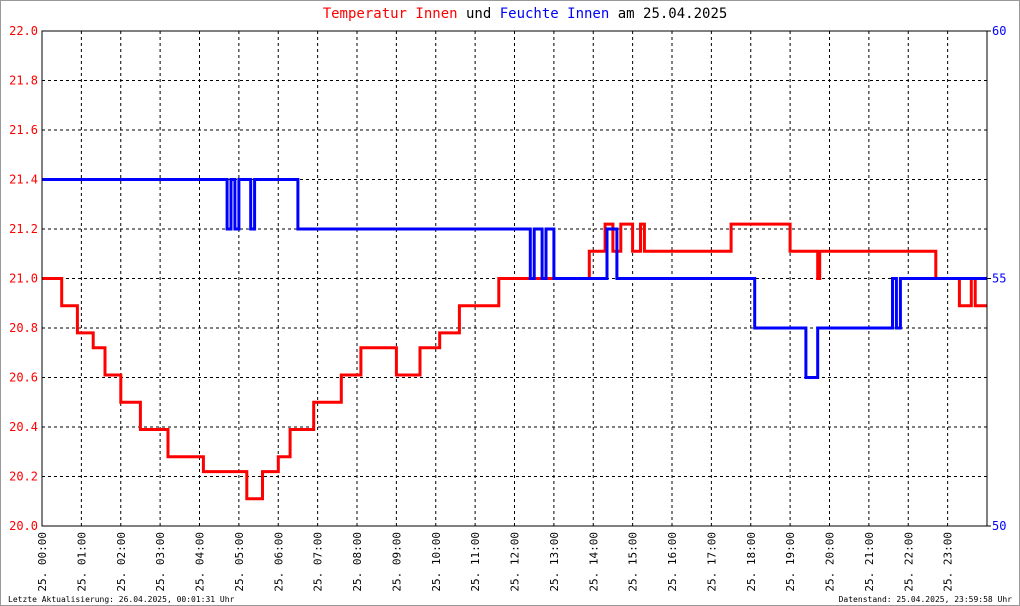  What do you see at coordinates (23, 477) in the screenshot?
I see `y-tick-label: 20.2` at bounding box center [23, 477].